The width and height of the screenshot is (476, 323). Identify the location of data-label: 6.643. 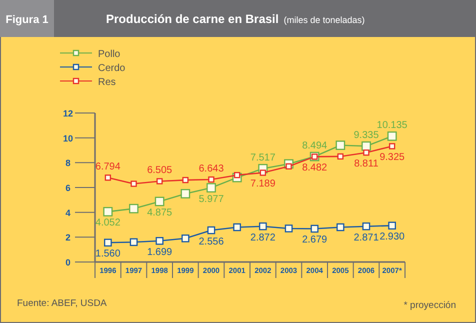
(211, 169).